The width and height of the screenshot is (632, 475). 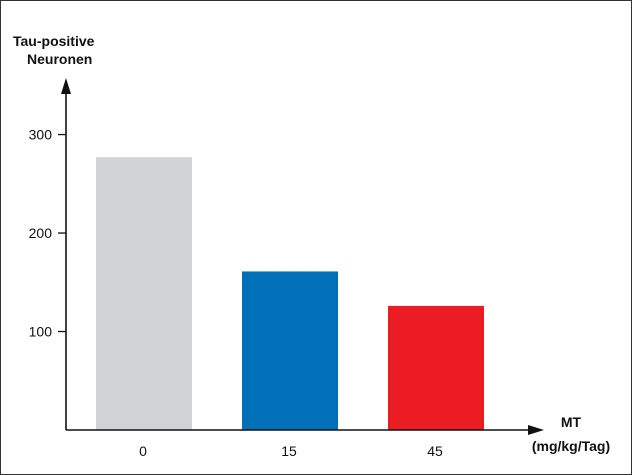 I want to click on y-tick-label-300: 300, so click(x=41, y=135).